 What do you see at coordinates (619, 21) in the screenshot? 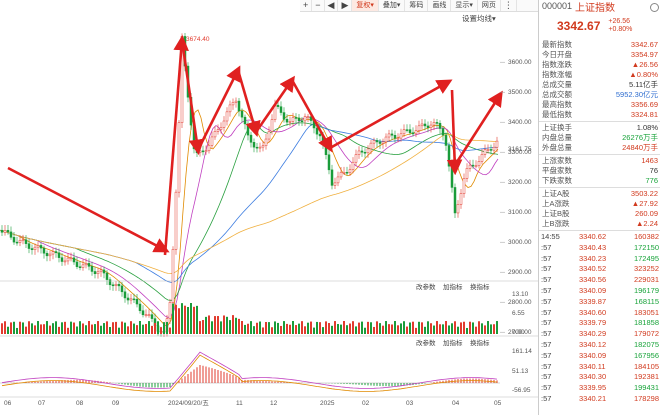
I see `change-value: +26.56` at bounding box center [619, 21].